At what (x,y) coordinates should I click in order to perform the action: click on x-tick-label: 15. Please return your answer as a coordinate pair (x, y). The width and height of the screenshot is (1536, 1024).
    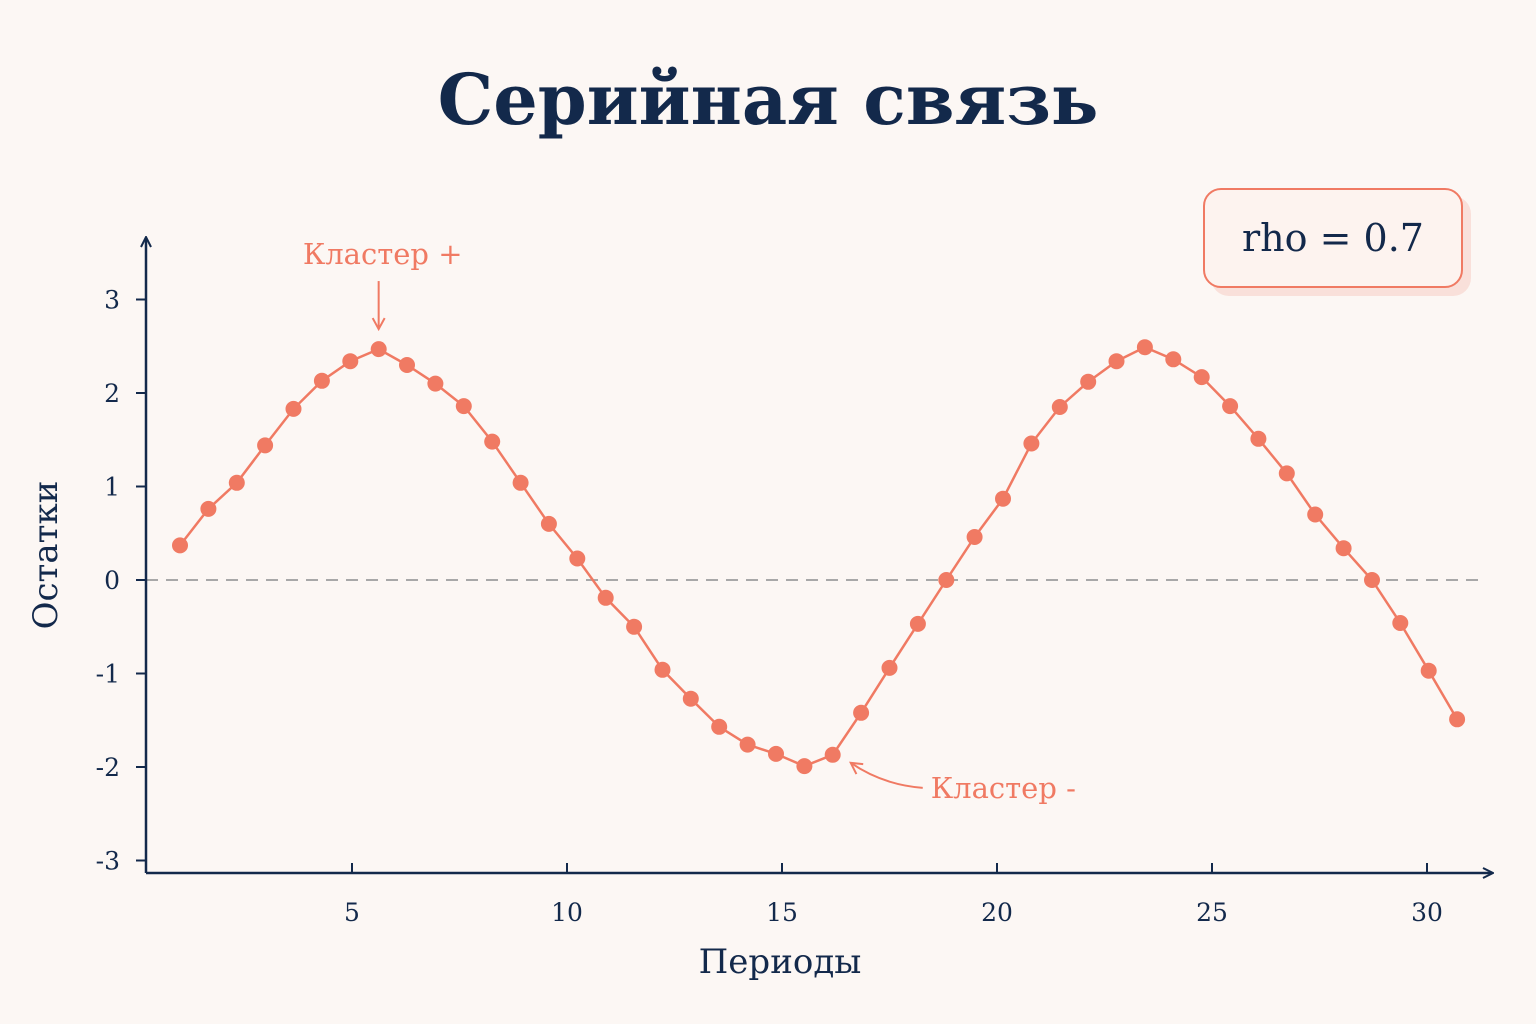
    Looking at the image, I should click on (782, 912).